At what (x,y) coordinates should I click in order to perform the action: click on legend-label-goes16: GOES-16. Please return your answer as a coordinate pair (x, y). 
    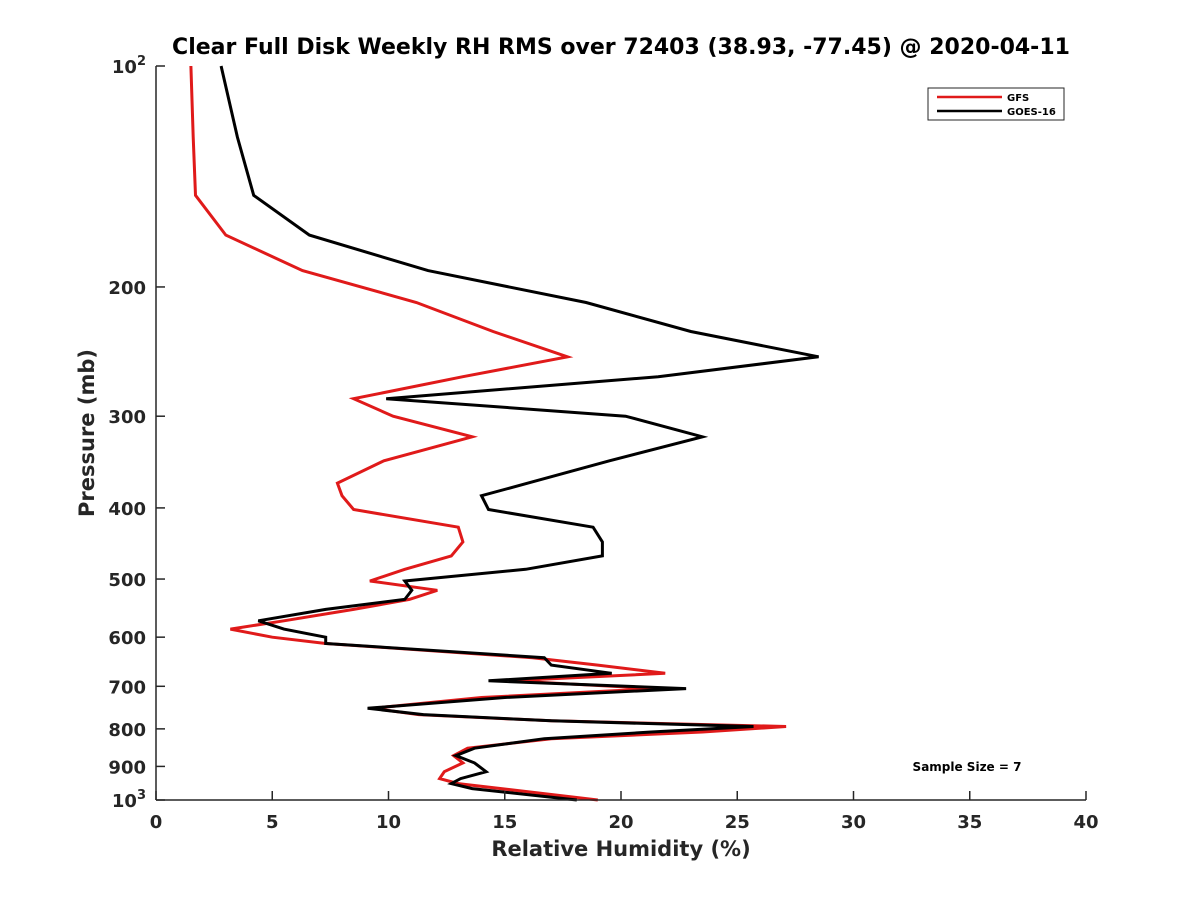
    Looking at the image, I should click on (1031, 112).